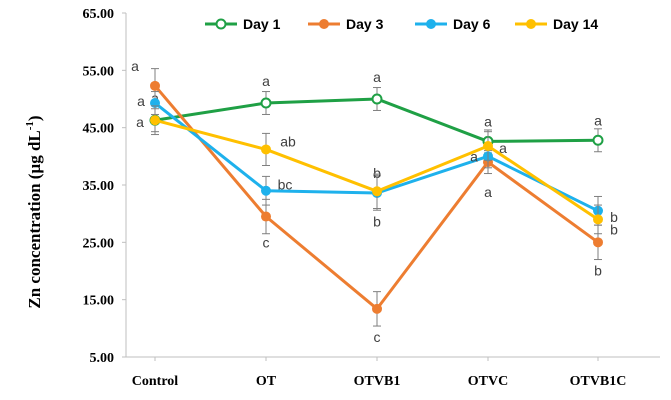 The width and height of the screenshot is (671, 400). I want to click on y-tick-label: 55.00, so click(99, 71).